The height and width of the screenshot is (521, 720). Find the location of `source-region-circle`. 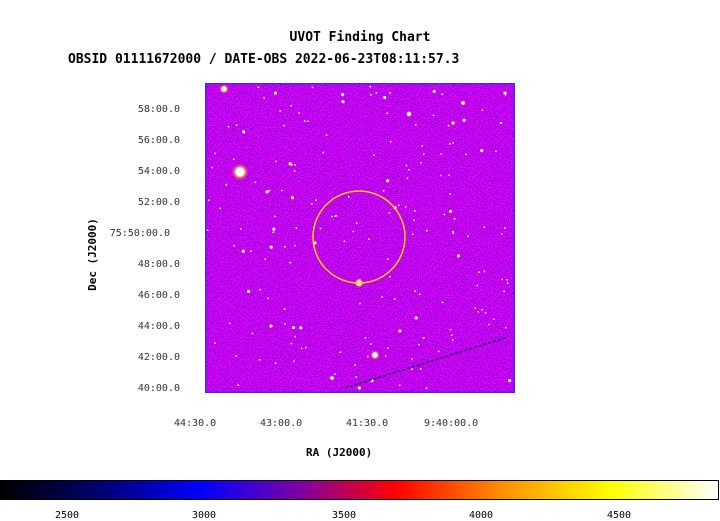

source-region-circle is located at coordinates (359, 237).